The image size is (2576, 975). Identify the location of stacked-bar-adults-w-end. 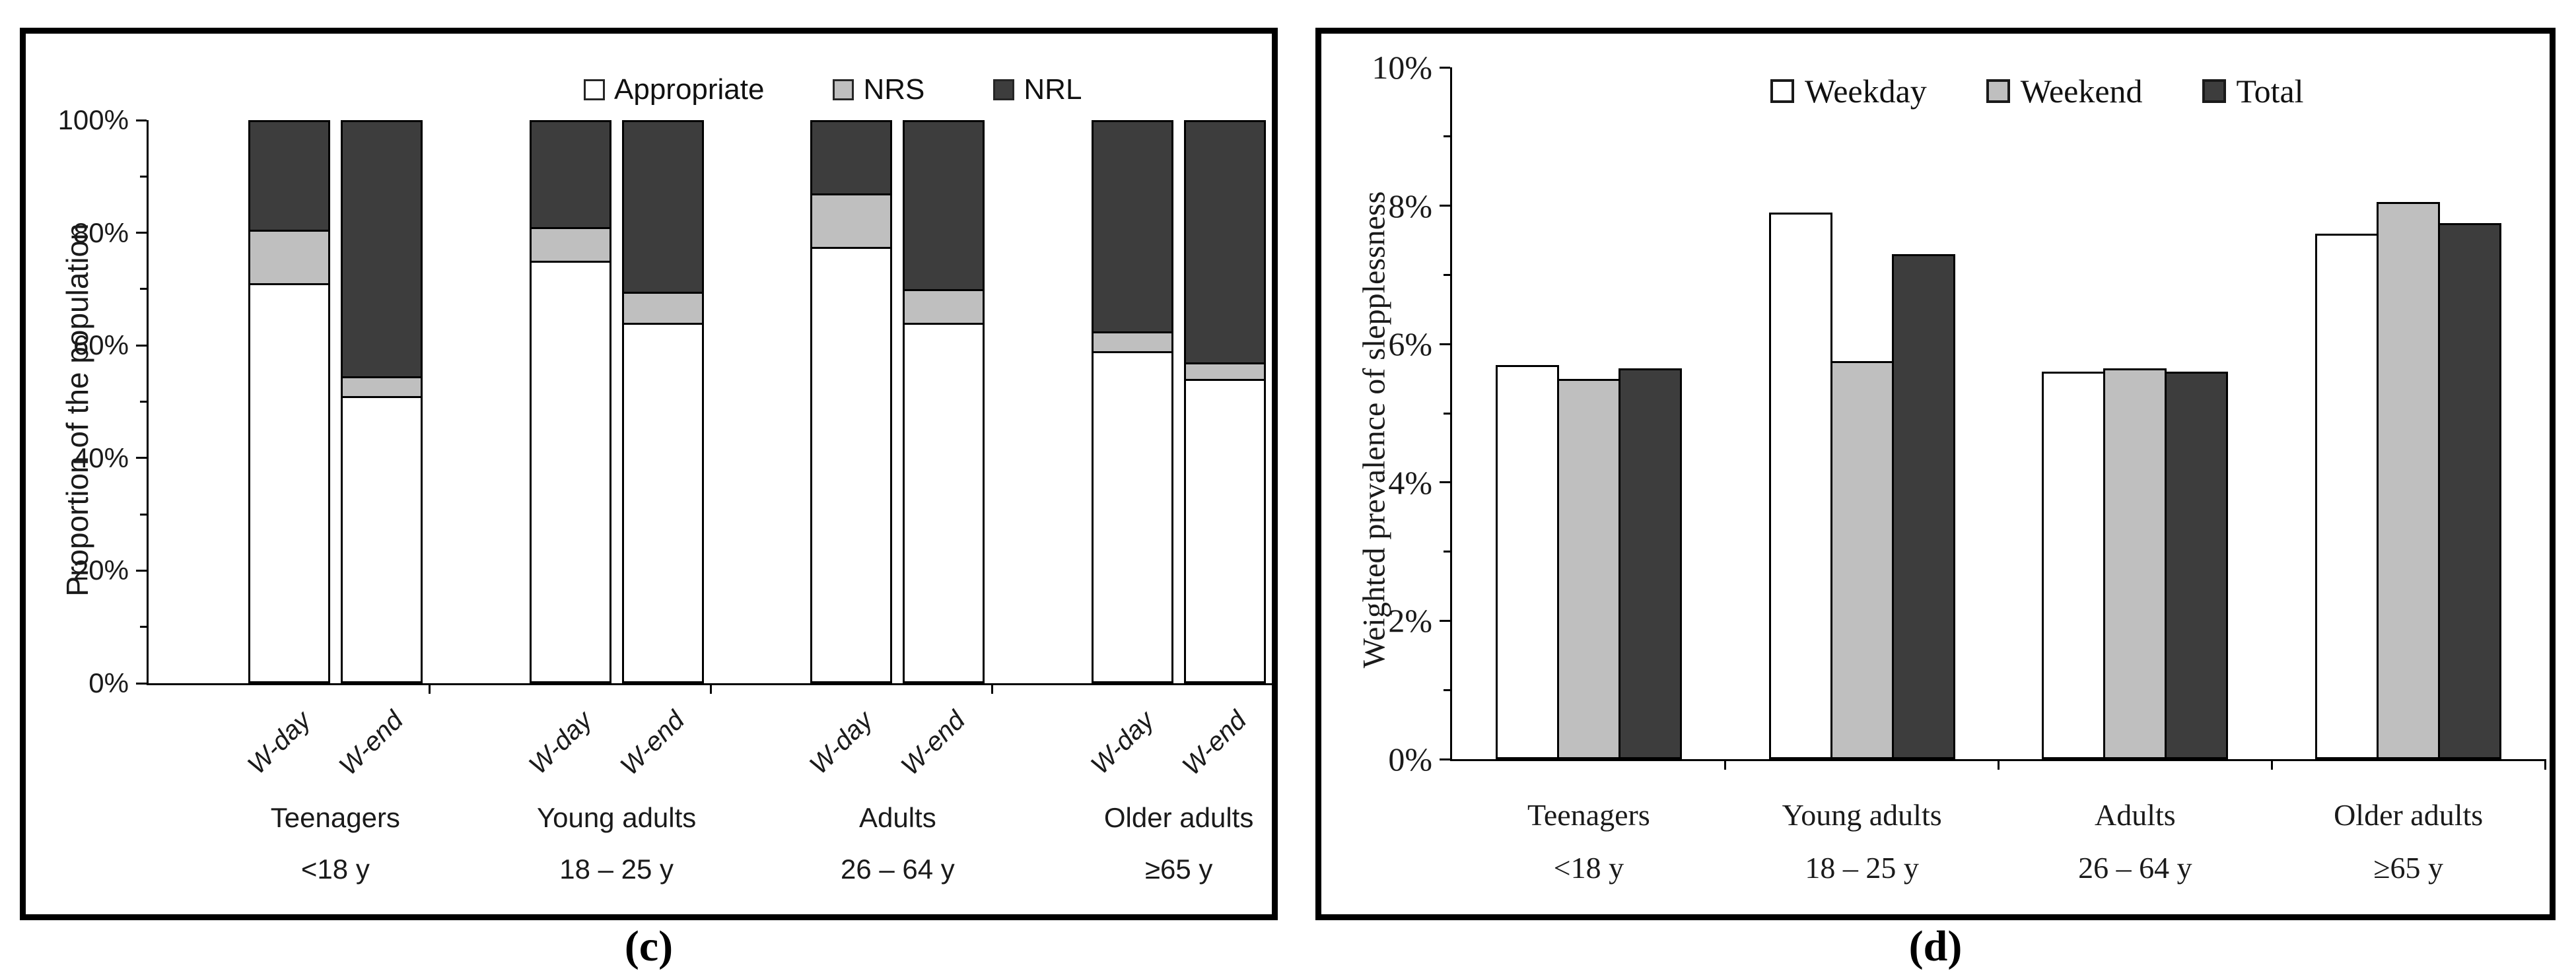
(944, 401).